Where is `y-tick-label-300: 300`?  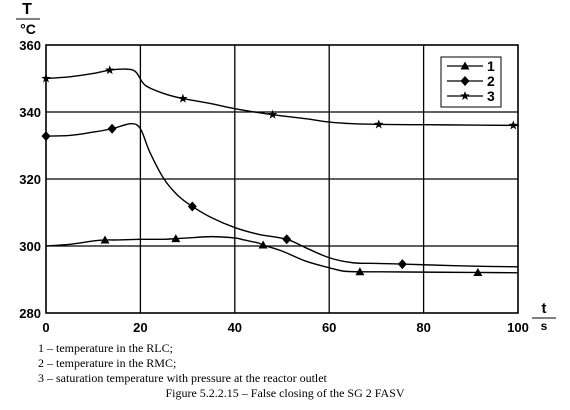 y-tick-label-300: 300 is located at coordinates (30, 246).